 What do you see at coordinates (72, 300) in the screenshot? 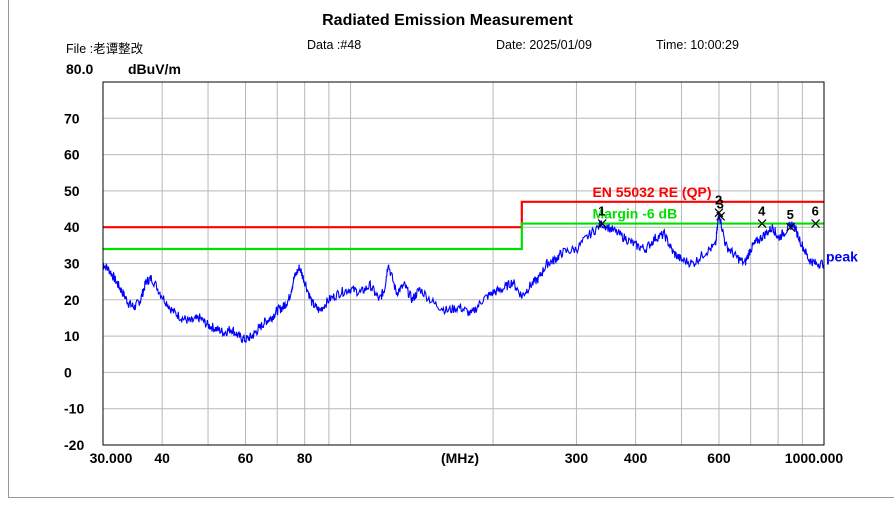
I see `y-tick-label: 20` at bounding box center [72, 300].